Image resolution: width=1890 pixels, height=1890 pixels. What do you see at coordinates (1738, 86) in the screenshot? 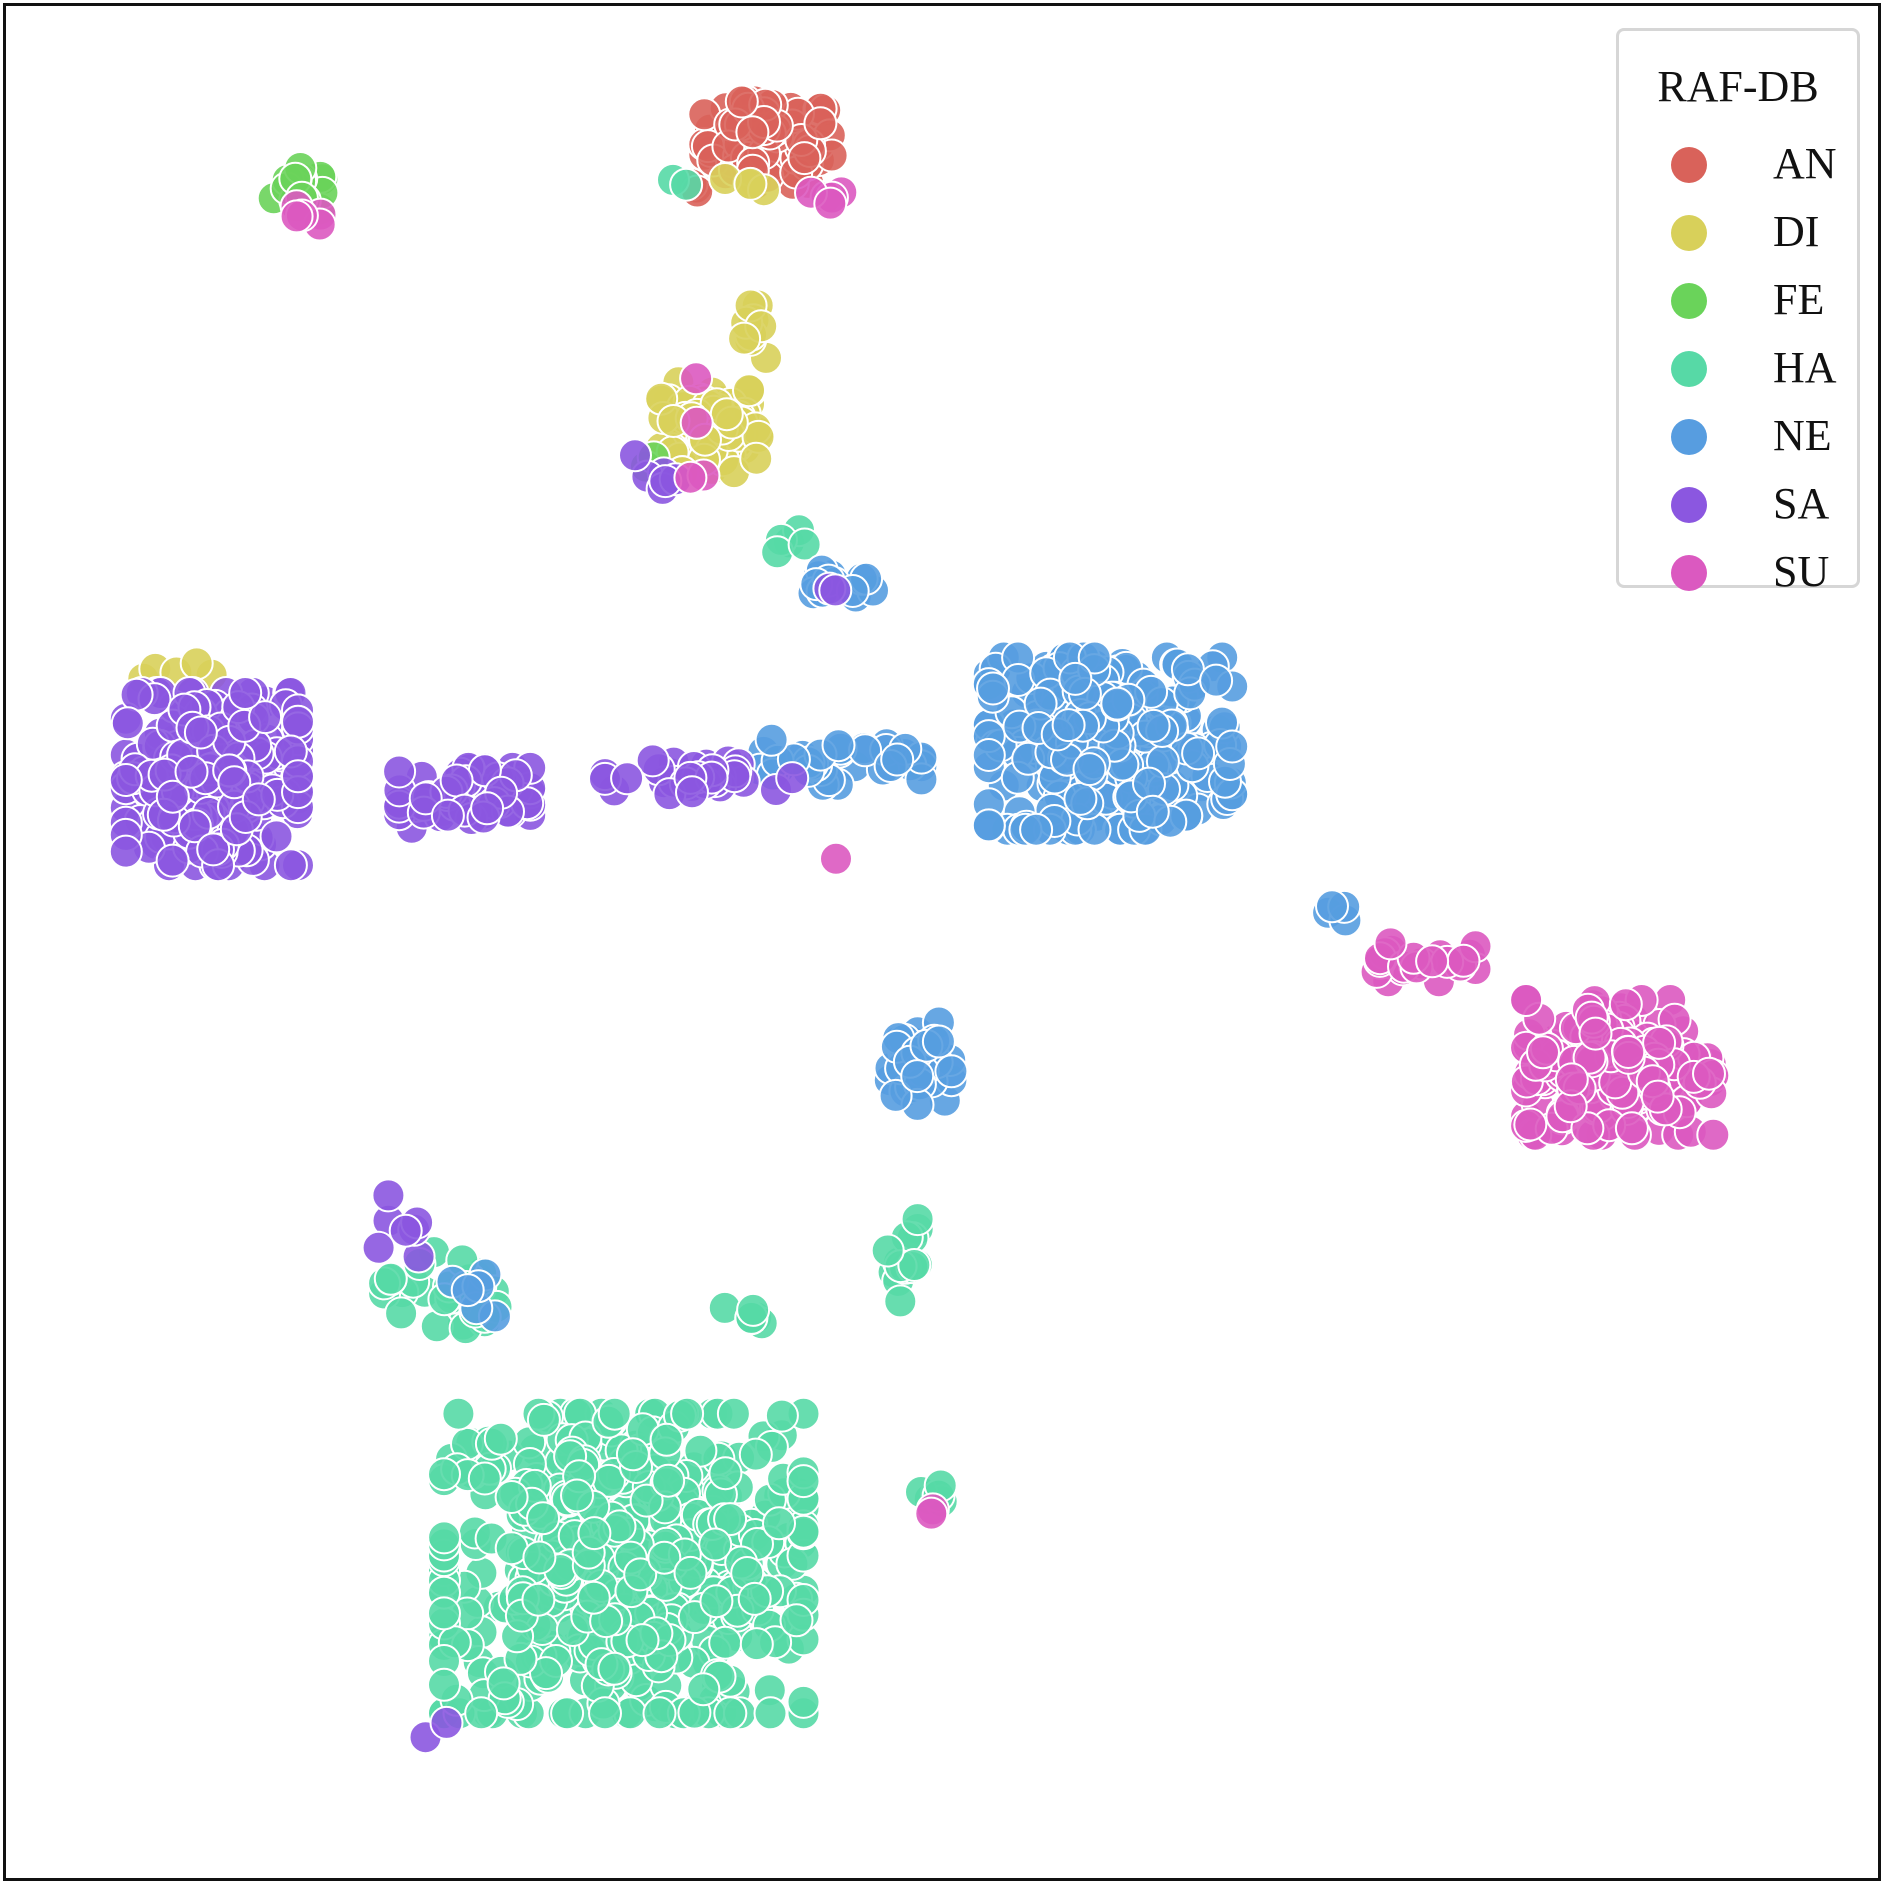
I see `legend-title: RAF-DB` at bounding box center [1738, 86].